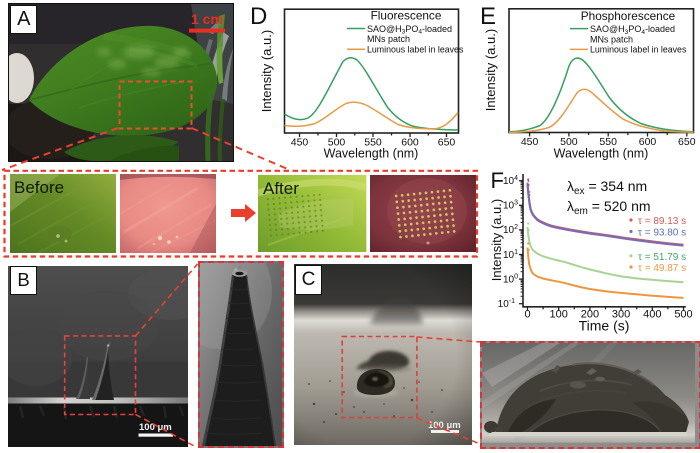 The height and width of the screenshot is (453, 700). I want to click on svg-text: F, so click(497, 180).